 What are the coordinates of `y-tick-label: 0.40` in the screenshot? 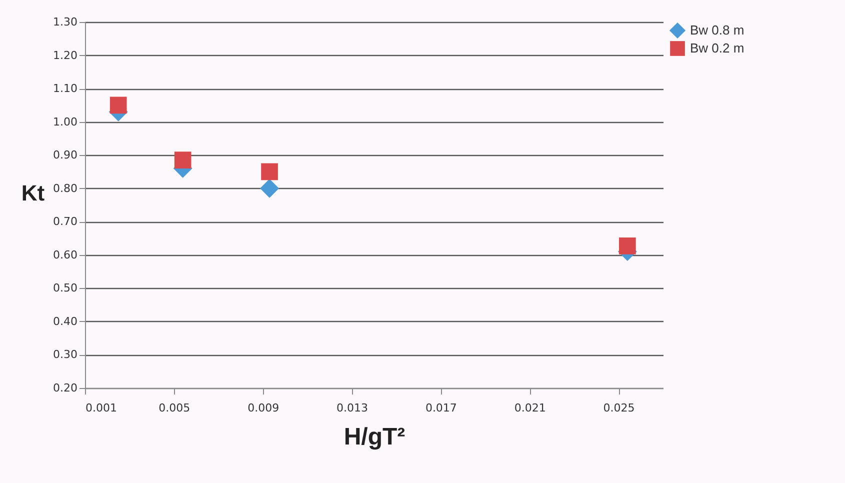 It's located at (65, 321).